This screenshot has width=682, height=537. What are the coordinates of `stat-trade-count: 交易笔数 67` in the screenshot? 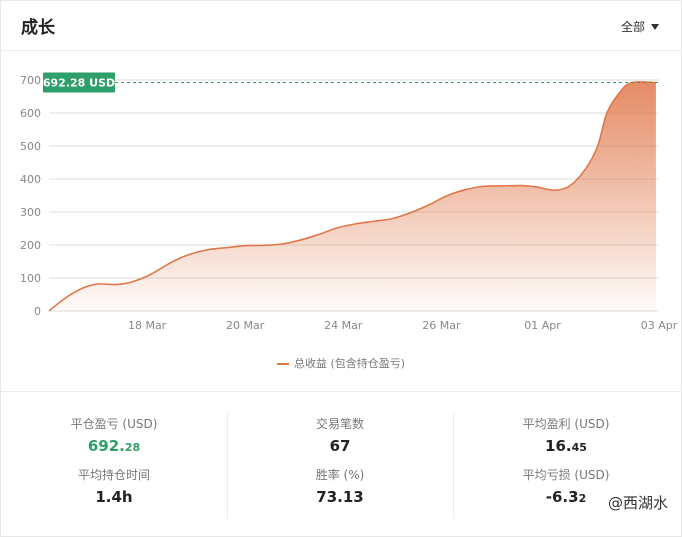 It's located at (340, 435).